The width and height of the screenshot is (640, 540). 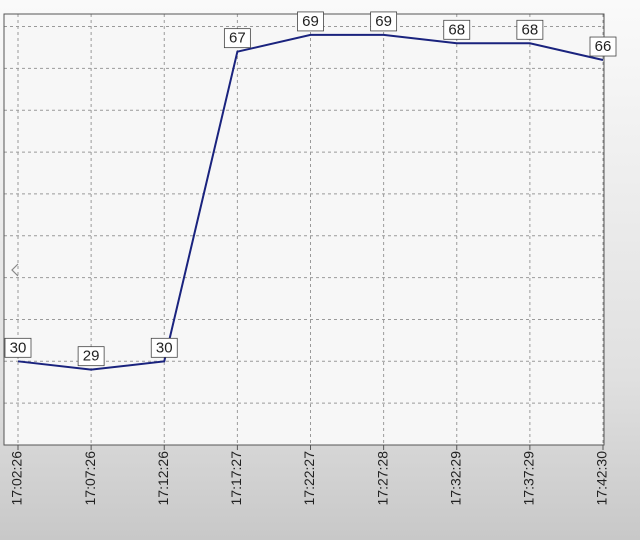 What do you see at coordinates (90, 478) in the screenshot?
I see `x-tick-label: 17:07:26` at bounding box center [90, 478].